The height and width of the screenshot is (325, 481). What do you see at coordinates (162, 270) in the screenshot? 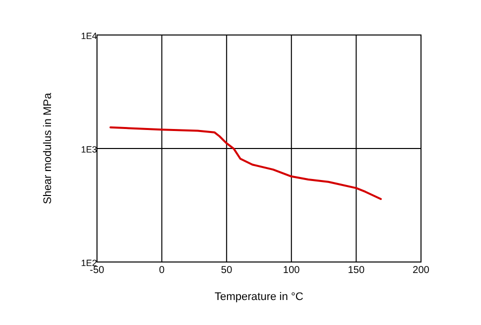
I see `x-tick-label: 0` at bounding box center [162, 270].